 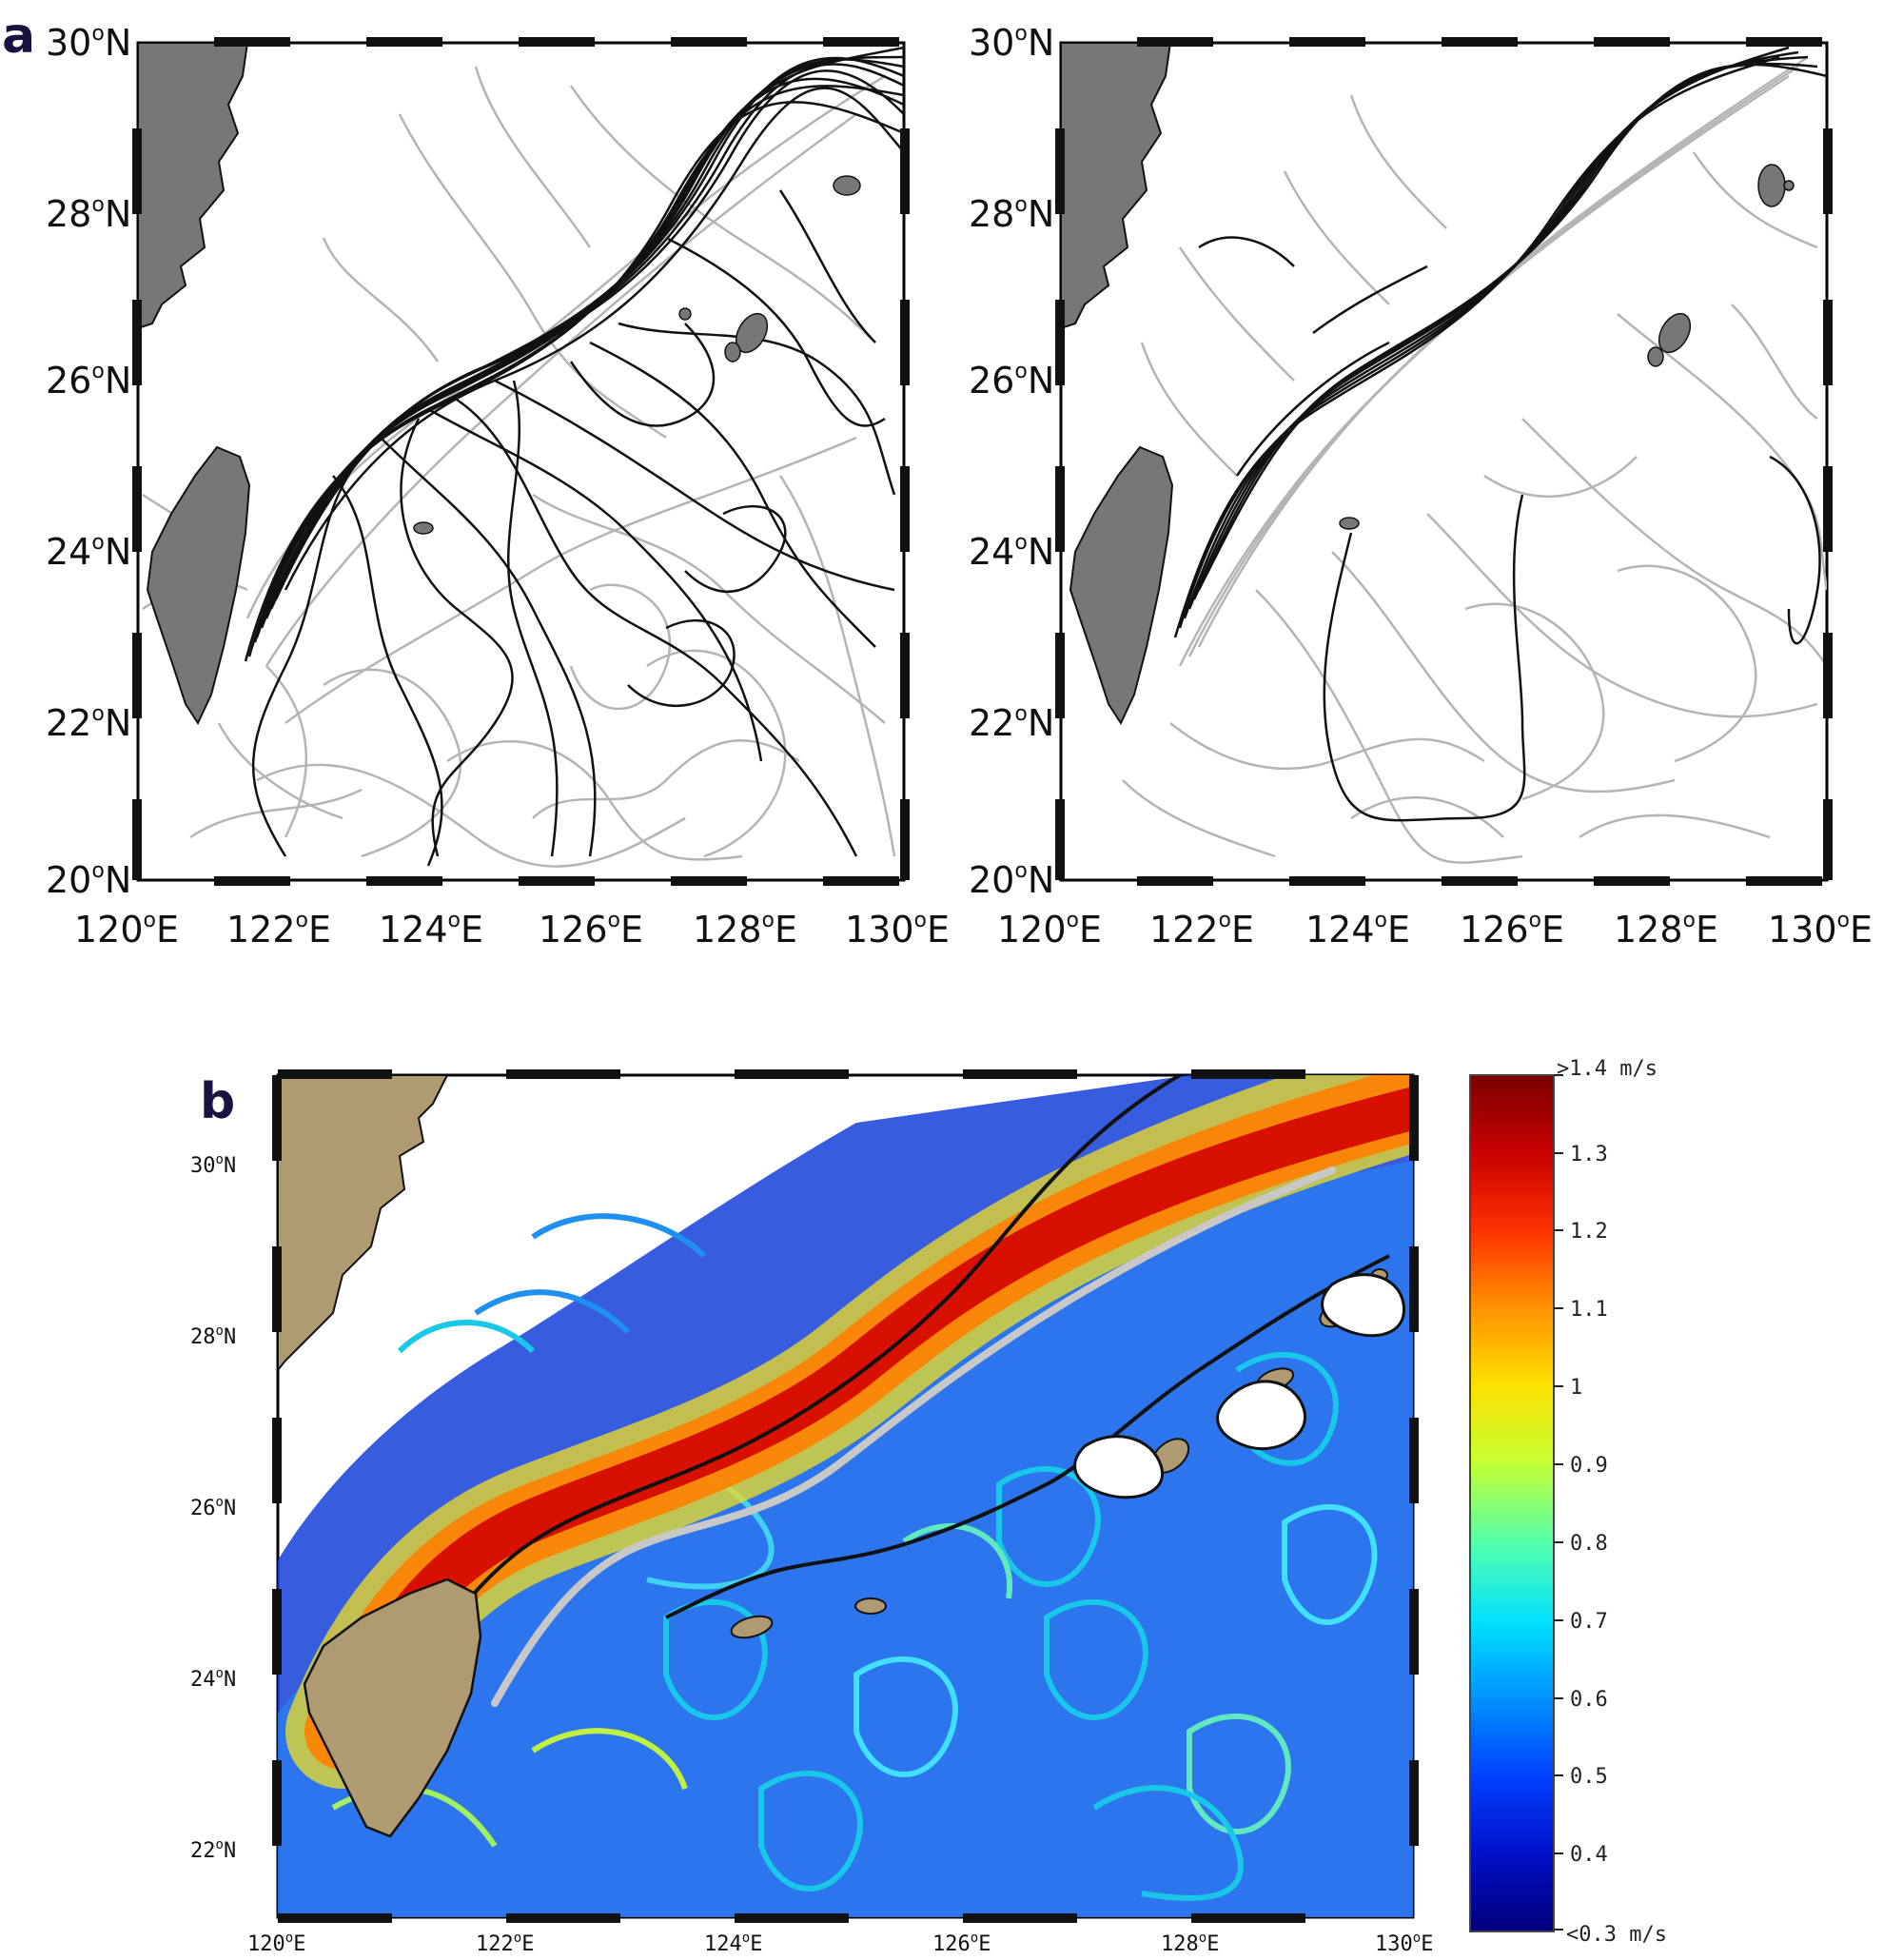 I want to click on x-label-124E: 124oE, so click(x=431, y=930).